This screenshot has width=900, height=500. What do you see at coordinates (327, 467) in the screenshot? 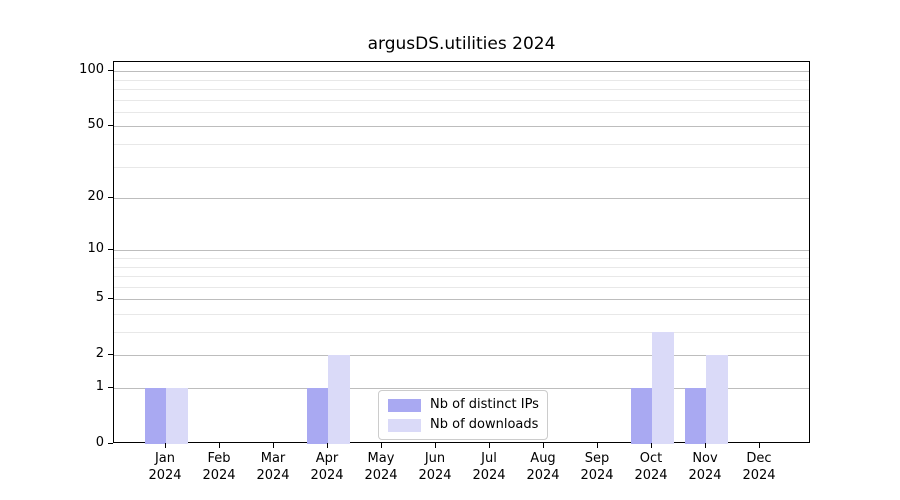
I see `x-tick-label: Apr 2024` at bounding box center [327, 467].